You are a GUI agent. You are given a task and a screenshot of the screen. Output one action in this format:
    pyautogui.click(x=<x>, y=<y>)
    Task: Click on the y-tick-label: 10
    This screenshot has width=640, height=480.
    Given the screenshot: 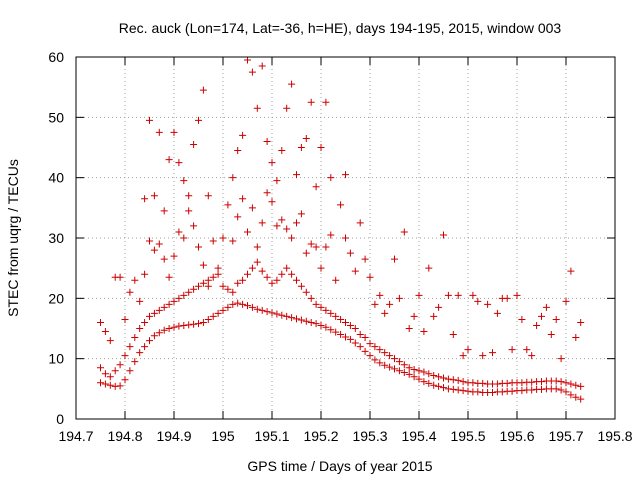 What is the action you would take?
    pyautogui.click(x=56, y=359)
    